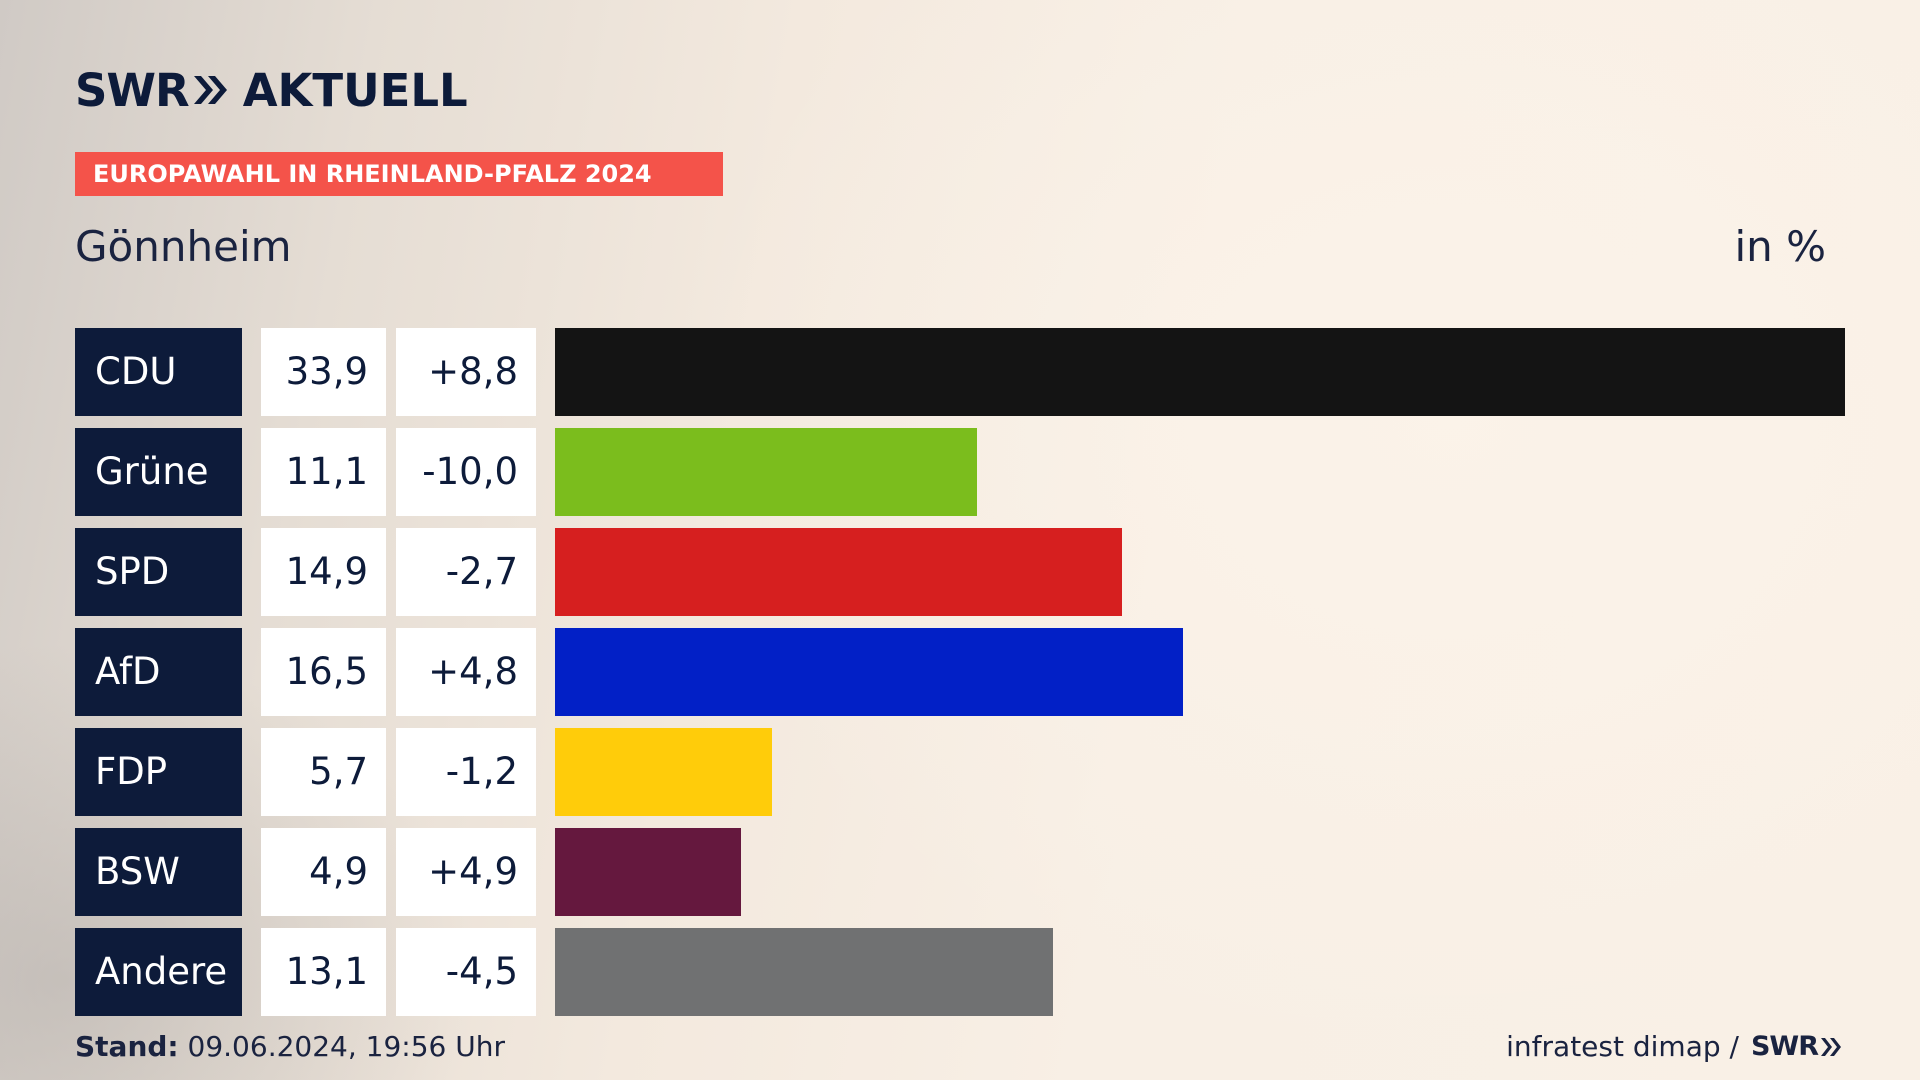 The image size is (1920, 1080). What do you see at coordinates (466, 972) in the screenshot?
I see `change-label: -4,5` at bounding box center [466, 972].